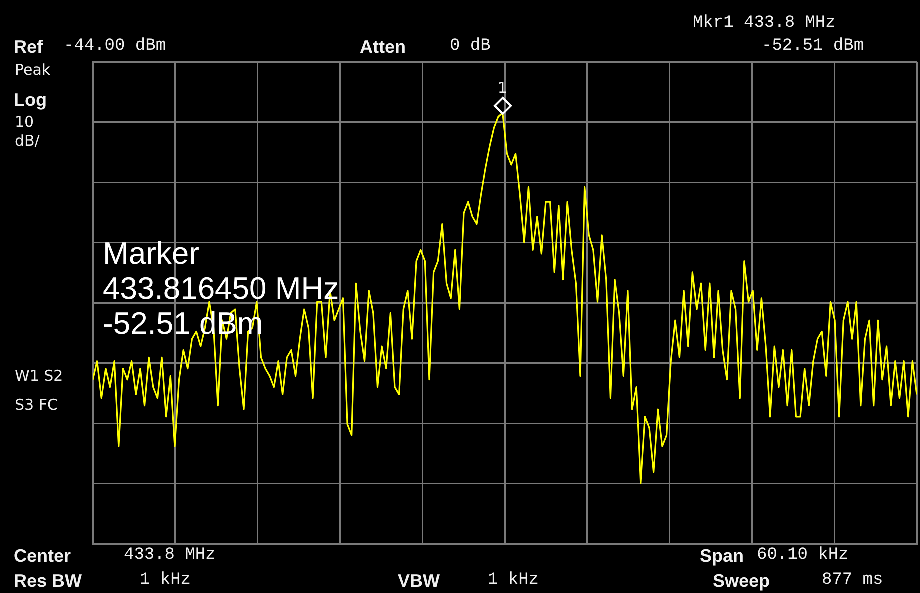 Image resolution: width=920 pixels, height=593 pixels. What do you see at coordinates (151, 253) in the screenshot?
I see `annotation: Marker` at bounding box center [151, 253].